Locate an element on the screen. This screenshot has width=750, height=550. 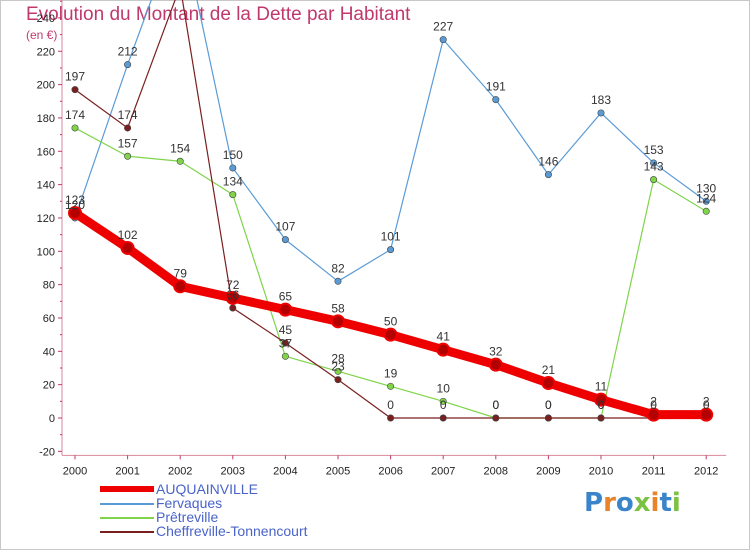
x-tick-label: 2008 is located at coordinates (496, 471).